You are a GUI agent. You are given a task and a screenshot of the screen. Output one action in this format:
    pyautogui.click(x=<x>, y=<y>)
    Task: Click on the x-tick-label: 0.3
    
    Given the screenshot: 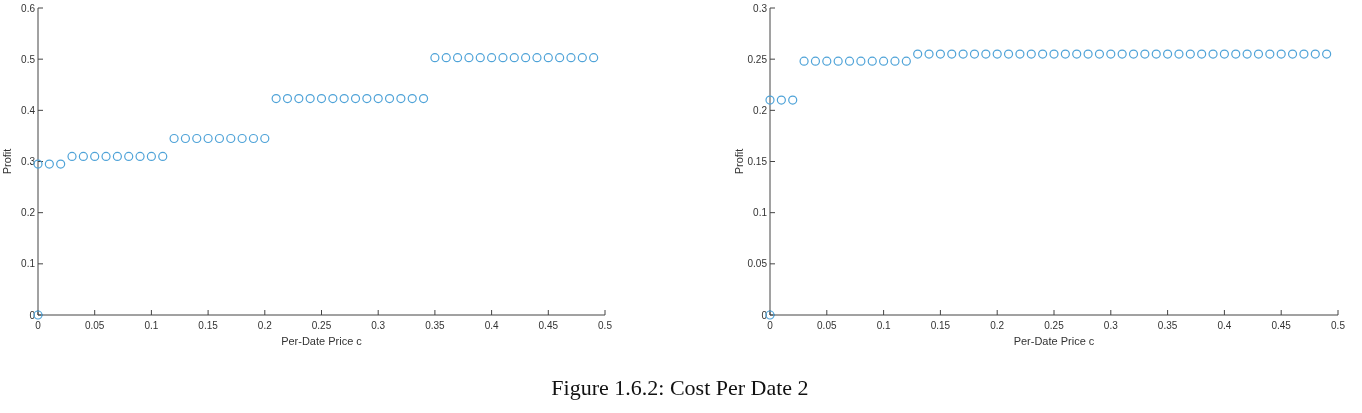 What is the action you would take?
    pyautogui.click(x=378, y=325)
    